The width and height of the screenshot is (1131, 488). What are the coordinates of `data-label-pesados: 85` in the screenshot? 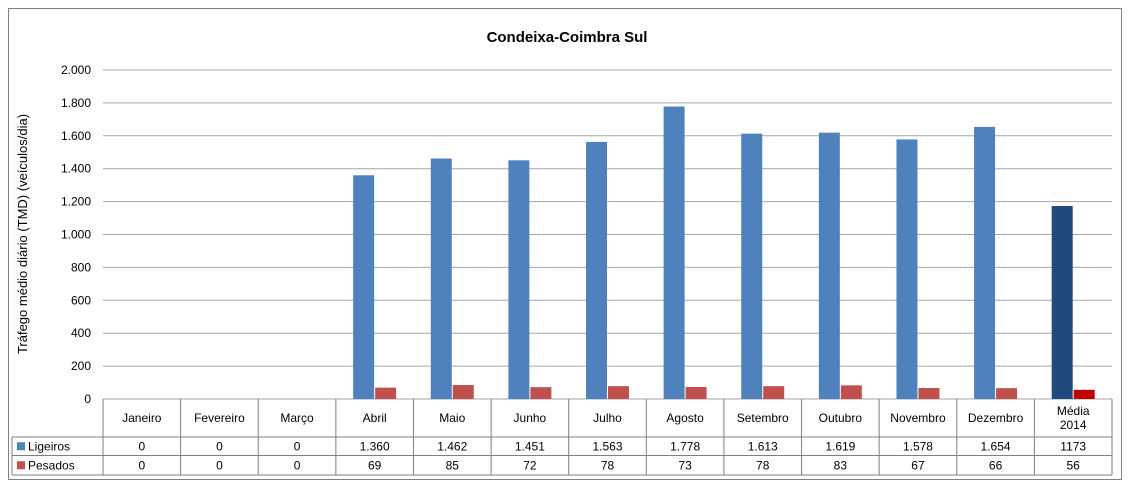 It's located at (453, 465).